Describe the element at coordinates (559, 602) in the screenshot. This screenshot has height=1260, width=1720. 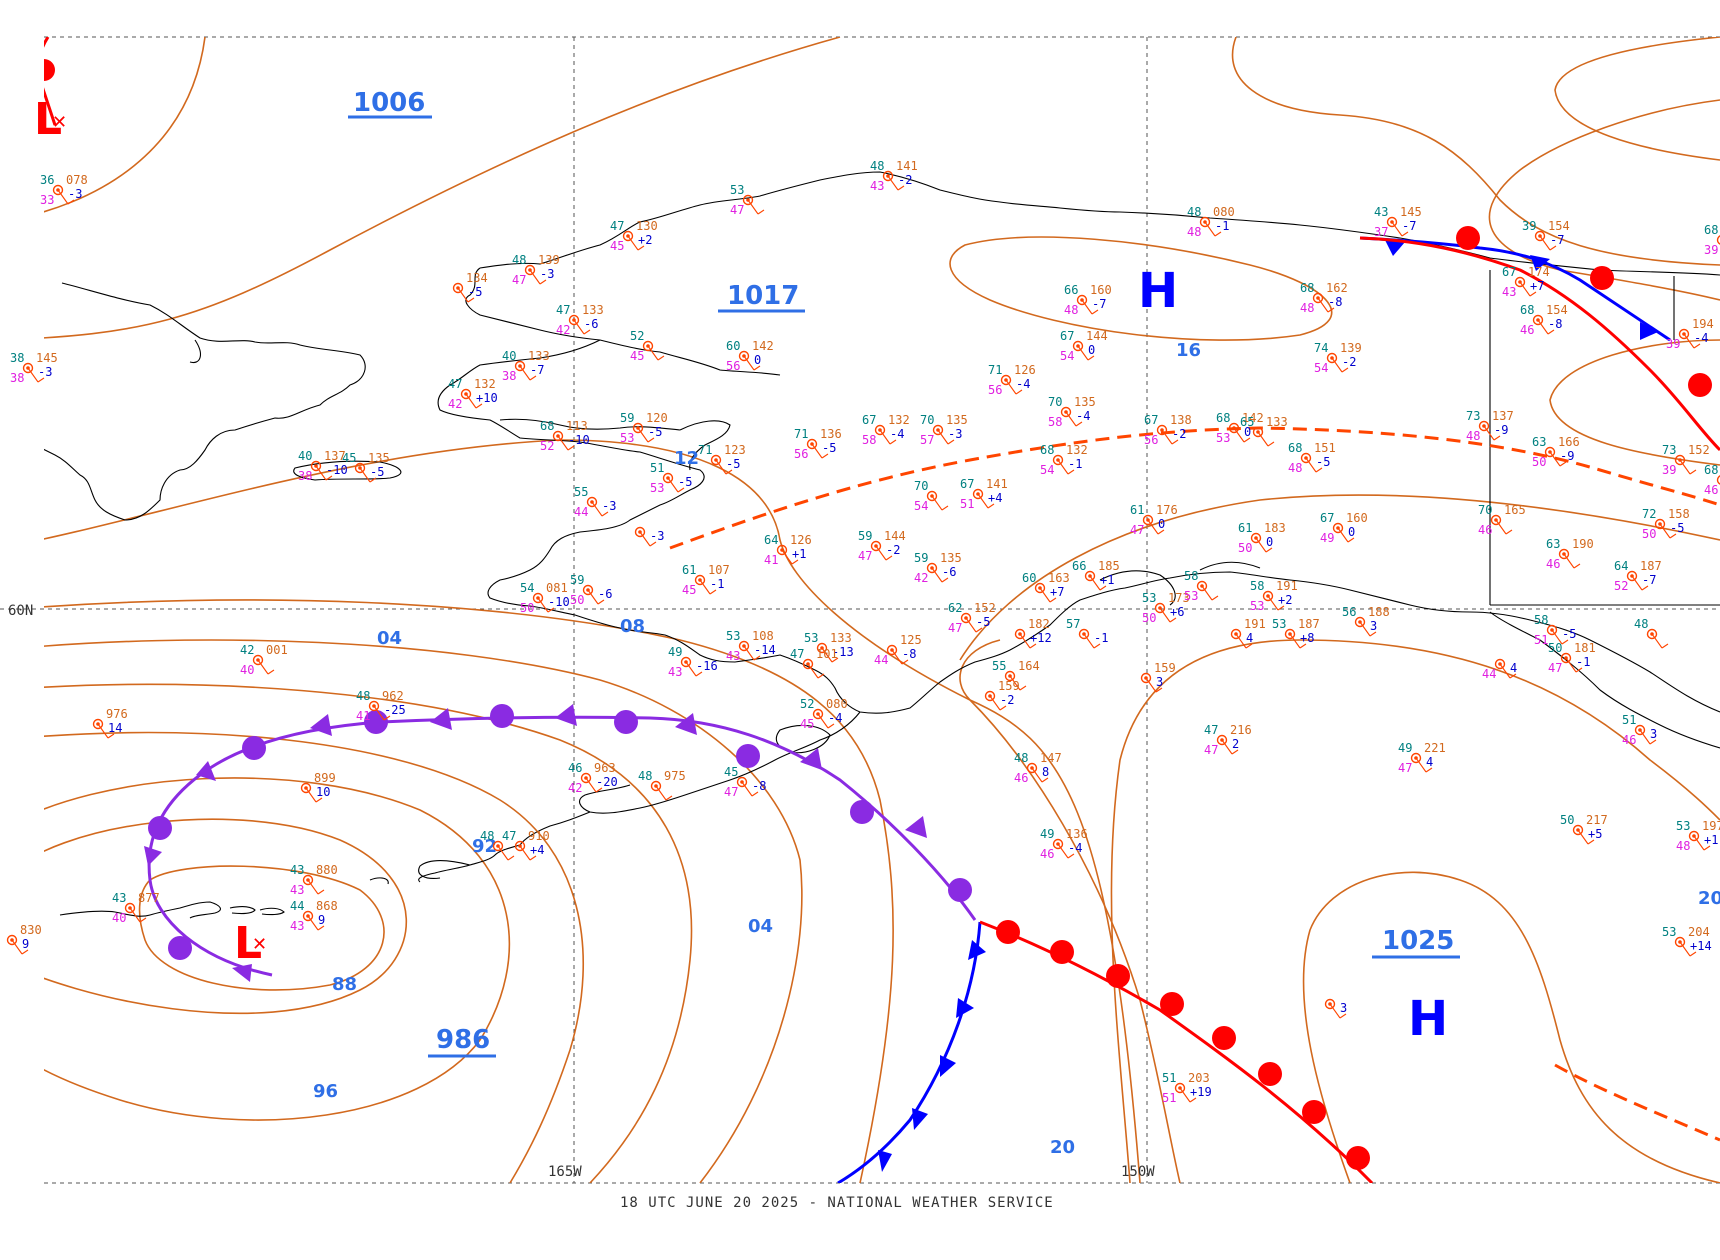
I see `station-tend: -10` at that location.